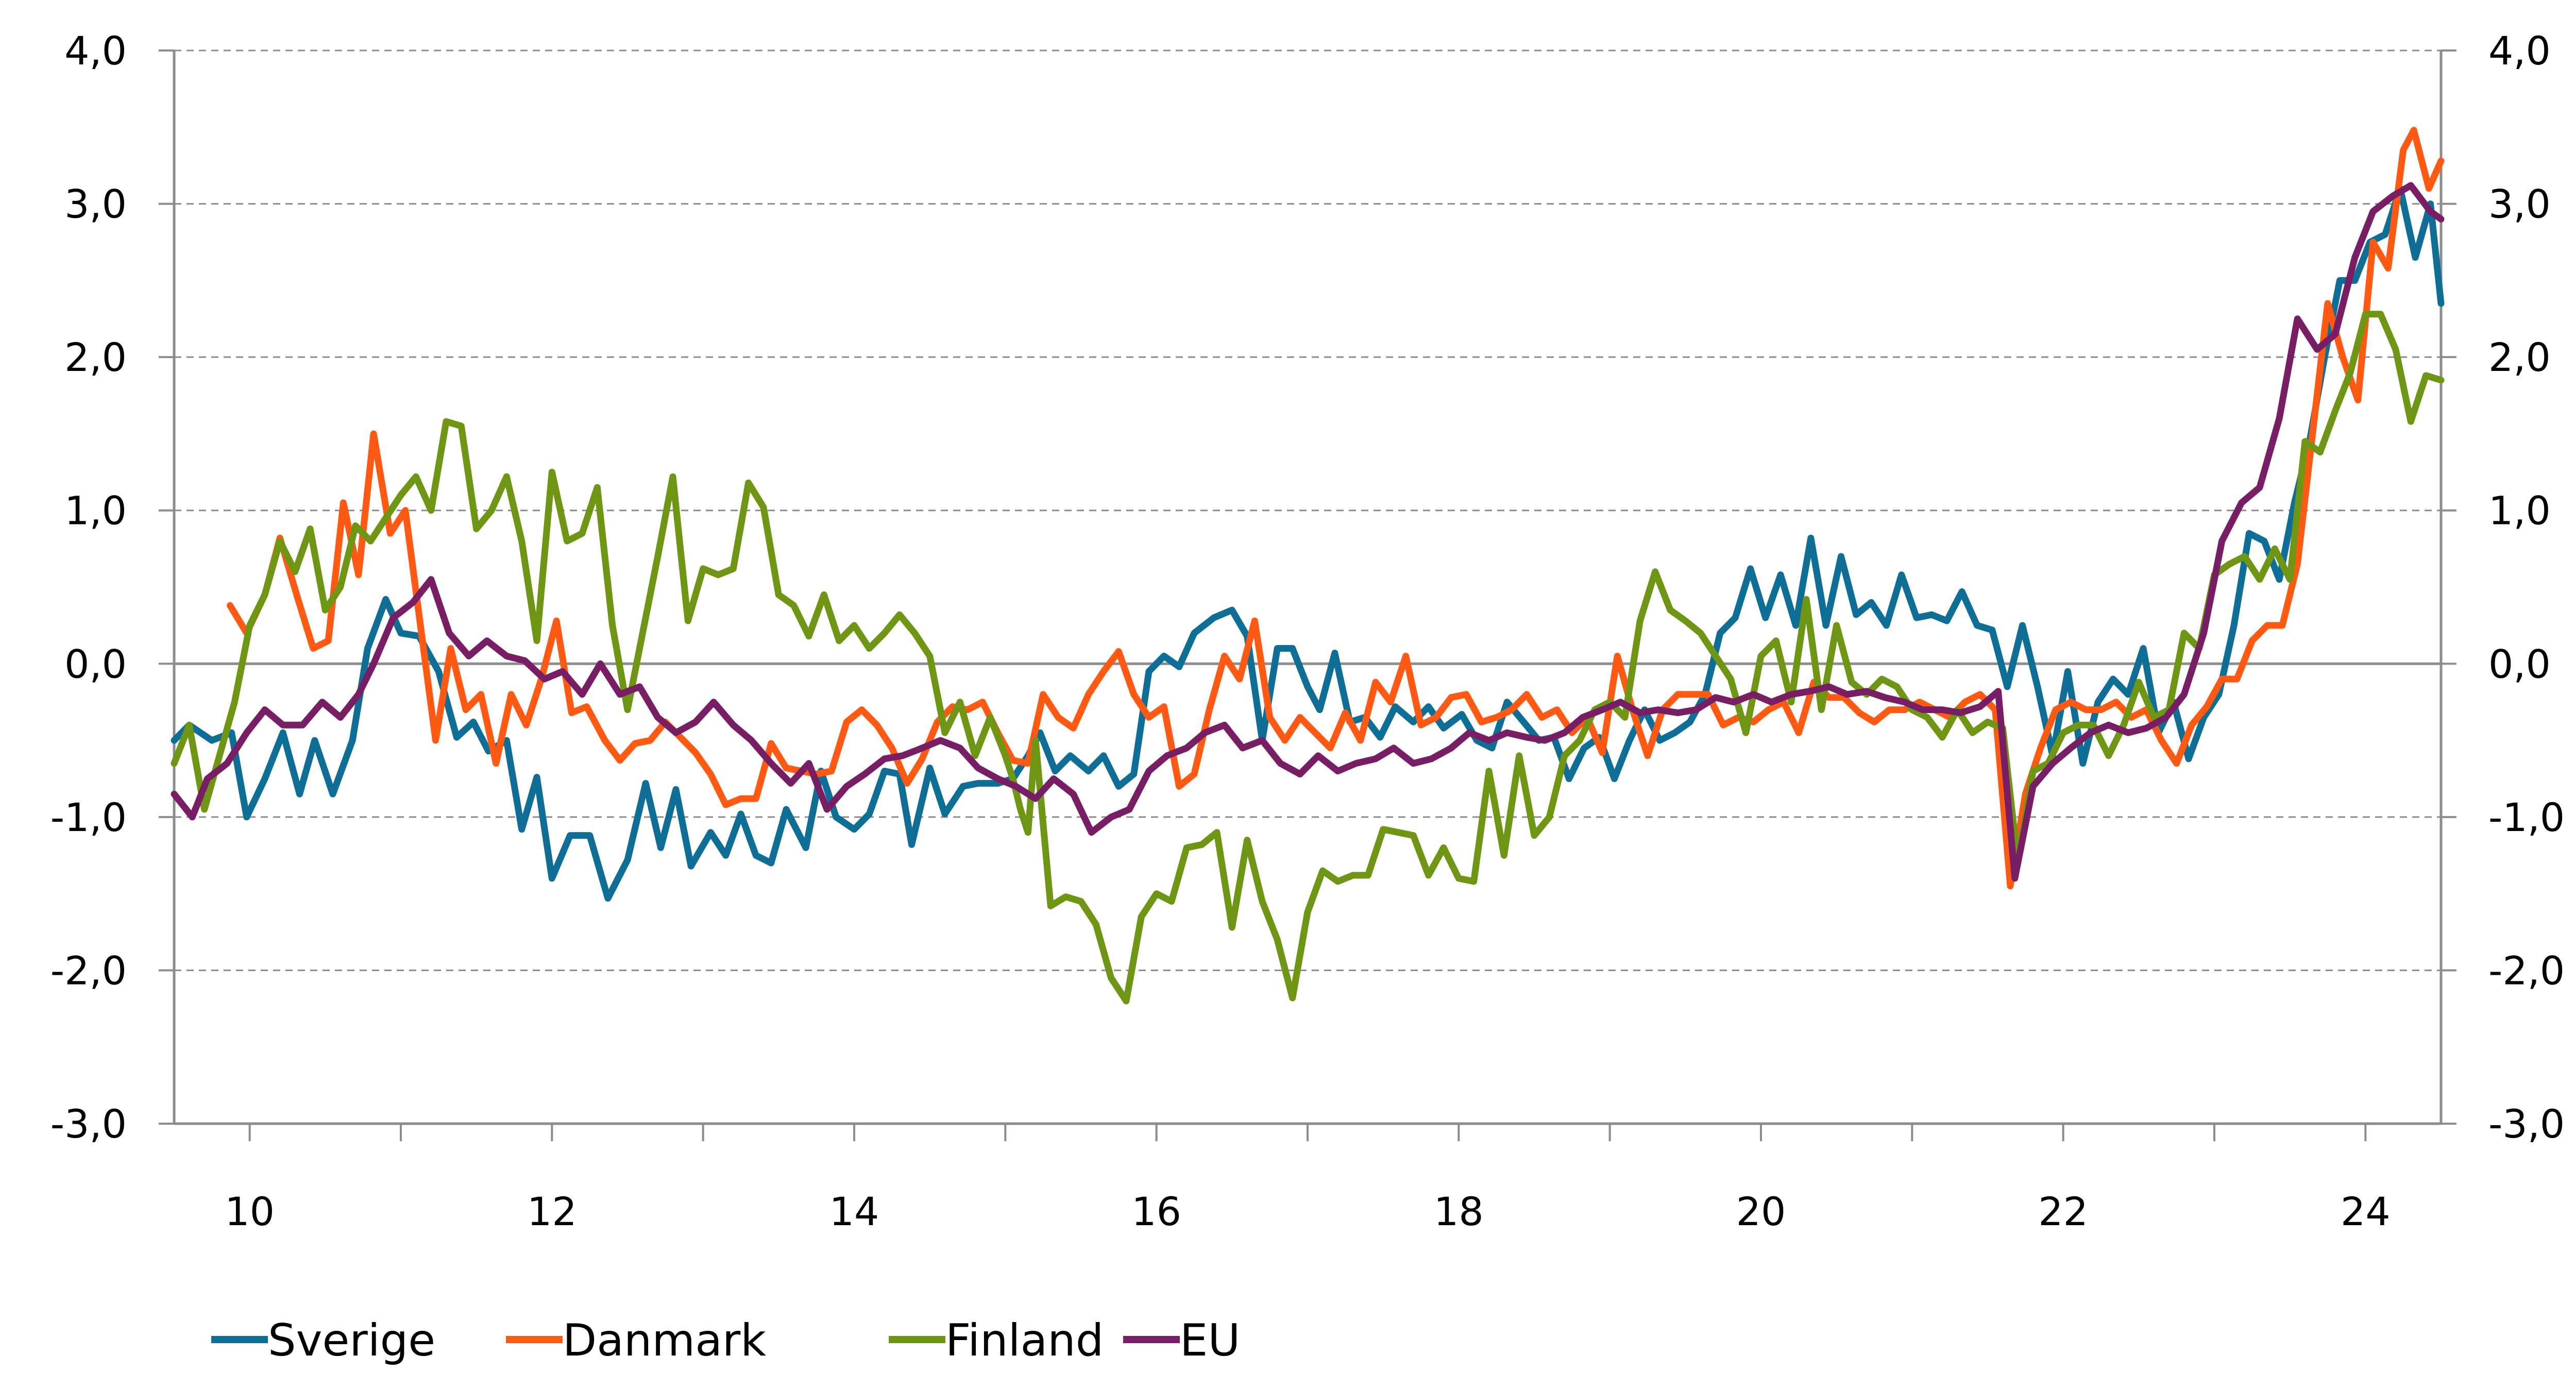 This screenshot has height=1389, width=2576. What do you see at coordinates (95, 357) in the screenshot?
I see `y-tick-label-left: 2,0` at bounding box center [95, 357].